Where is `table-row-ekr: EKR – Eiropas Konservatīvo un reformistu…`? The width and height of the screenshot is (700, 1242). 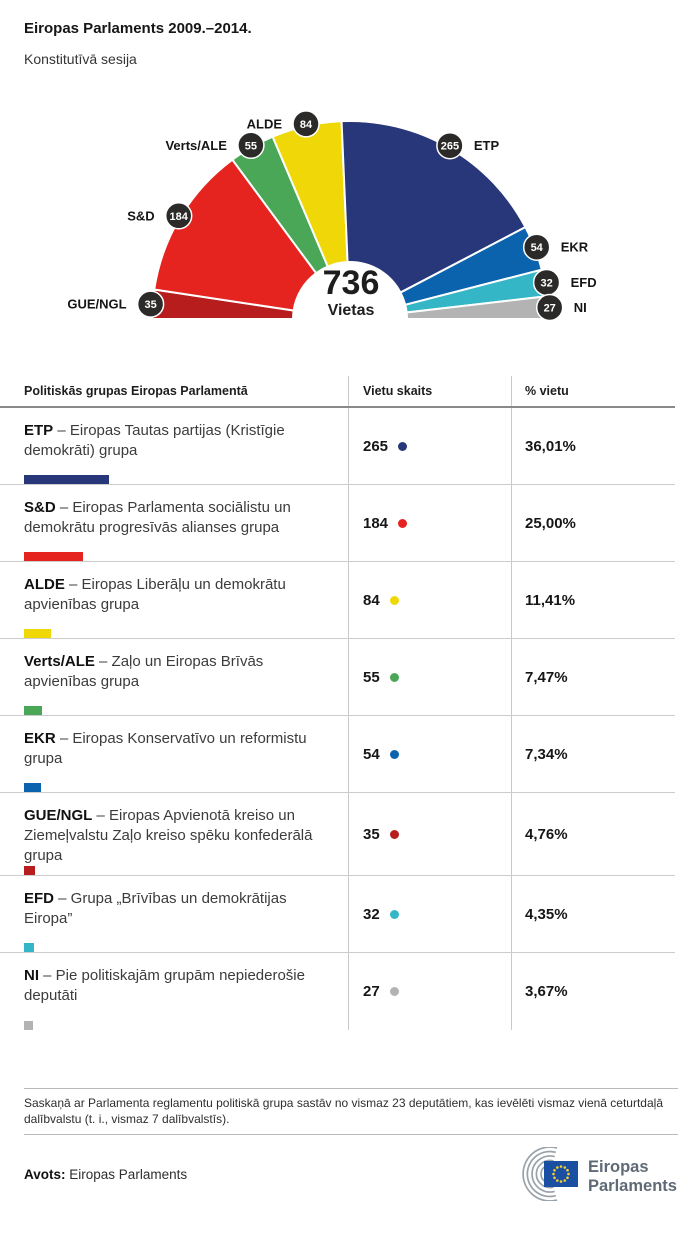 table-row-ekr: EKR – Eiropas Konservatīvo un reformistu… is located at coordinates (337, 754).